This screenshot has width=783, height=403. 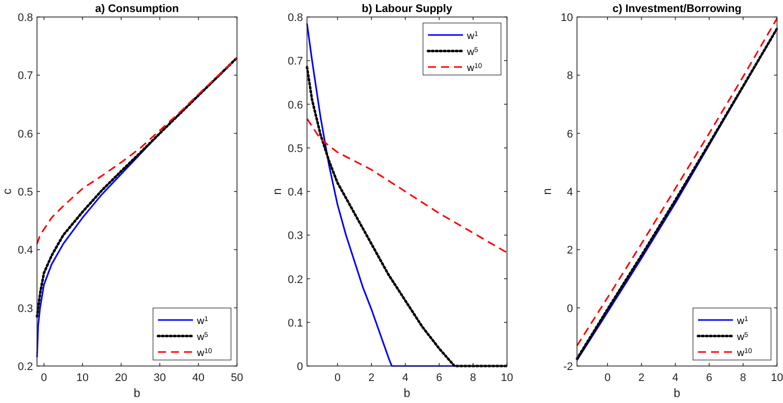 What do you see at coordinates (121, 378) in the screenshot?
I see `x-tick-label: 20` at bounding box center [121, 378].